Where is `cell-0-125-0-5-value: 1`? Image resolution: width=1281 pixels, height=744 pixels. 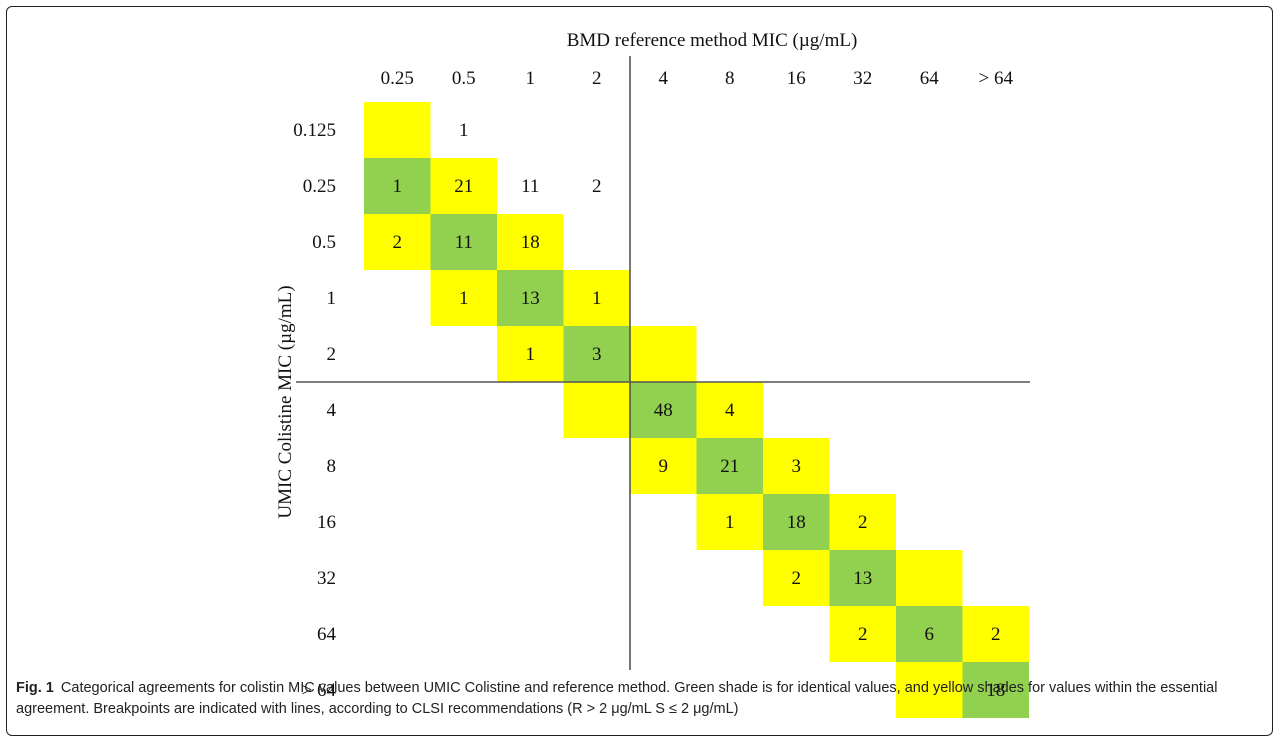
cell-0-125-0-5-value: 1 is located at coordinates (464, 130).